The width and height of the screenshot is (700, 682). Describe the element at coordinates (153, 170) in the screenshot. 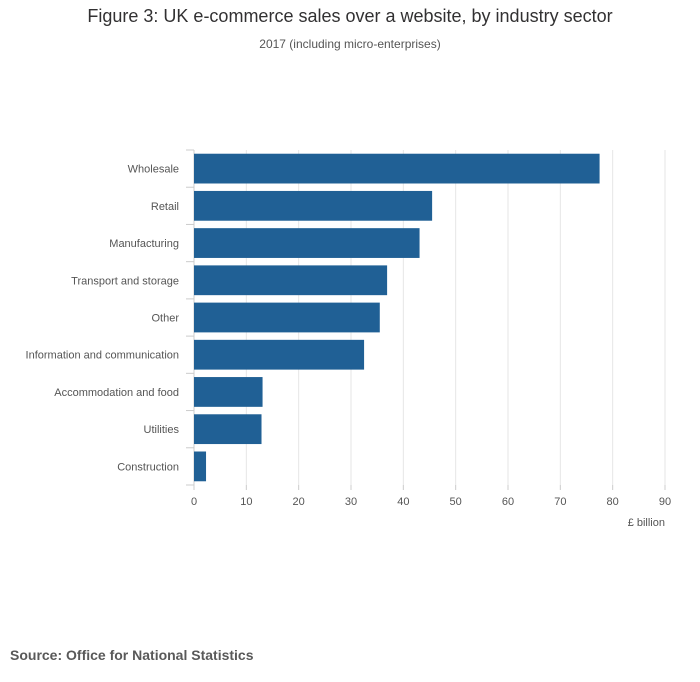

I see `category-label: Wholesale` at that location.